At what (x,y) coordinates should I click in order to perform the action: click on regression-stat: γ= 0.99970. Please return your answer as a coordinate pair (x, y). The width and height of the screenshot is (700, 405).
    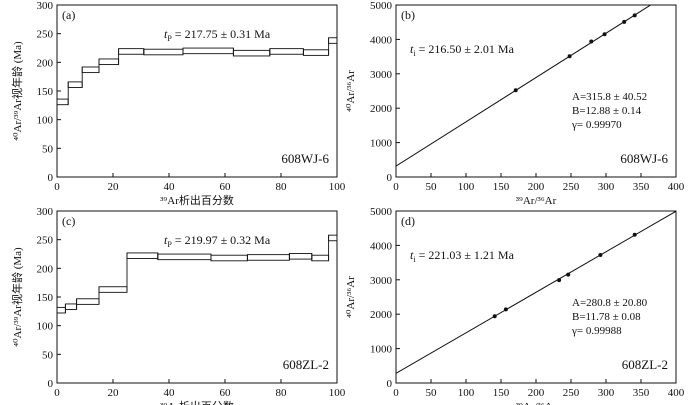
    Looking at the image, I should click on (596, 125).